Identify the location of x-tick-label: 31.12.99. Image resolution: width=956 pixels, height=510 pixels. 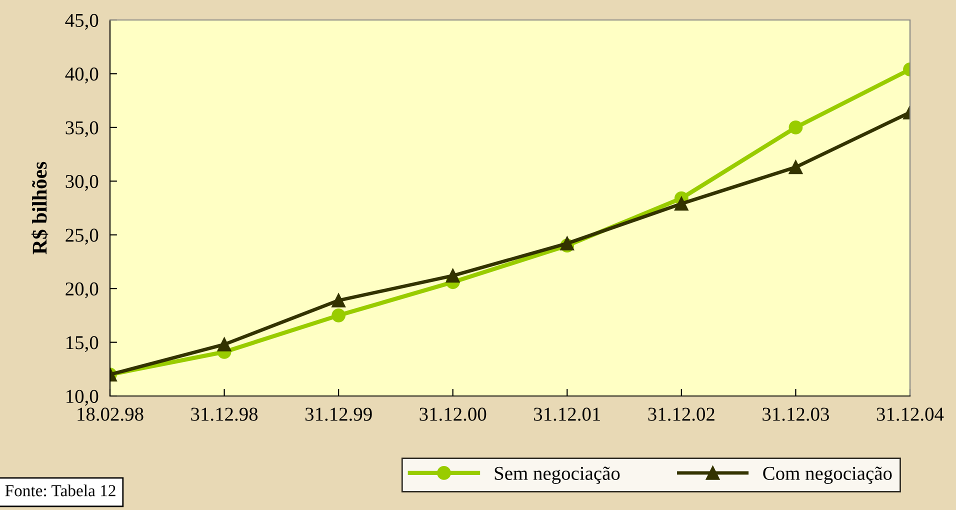
(338, 414).